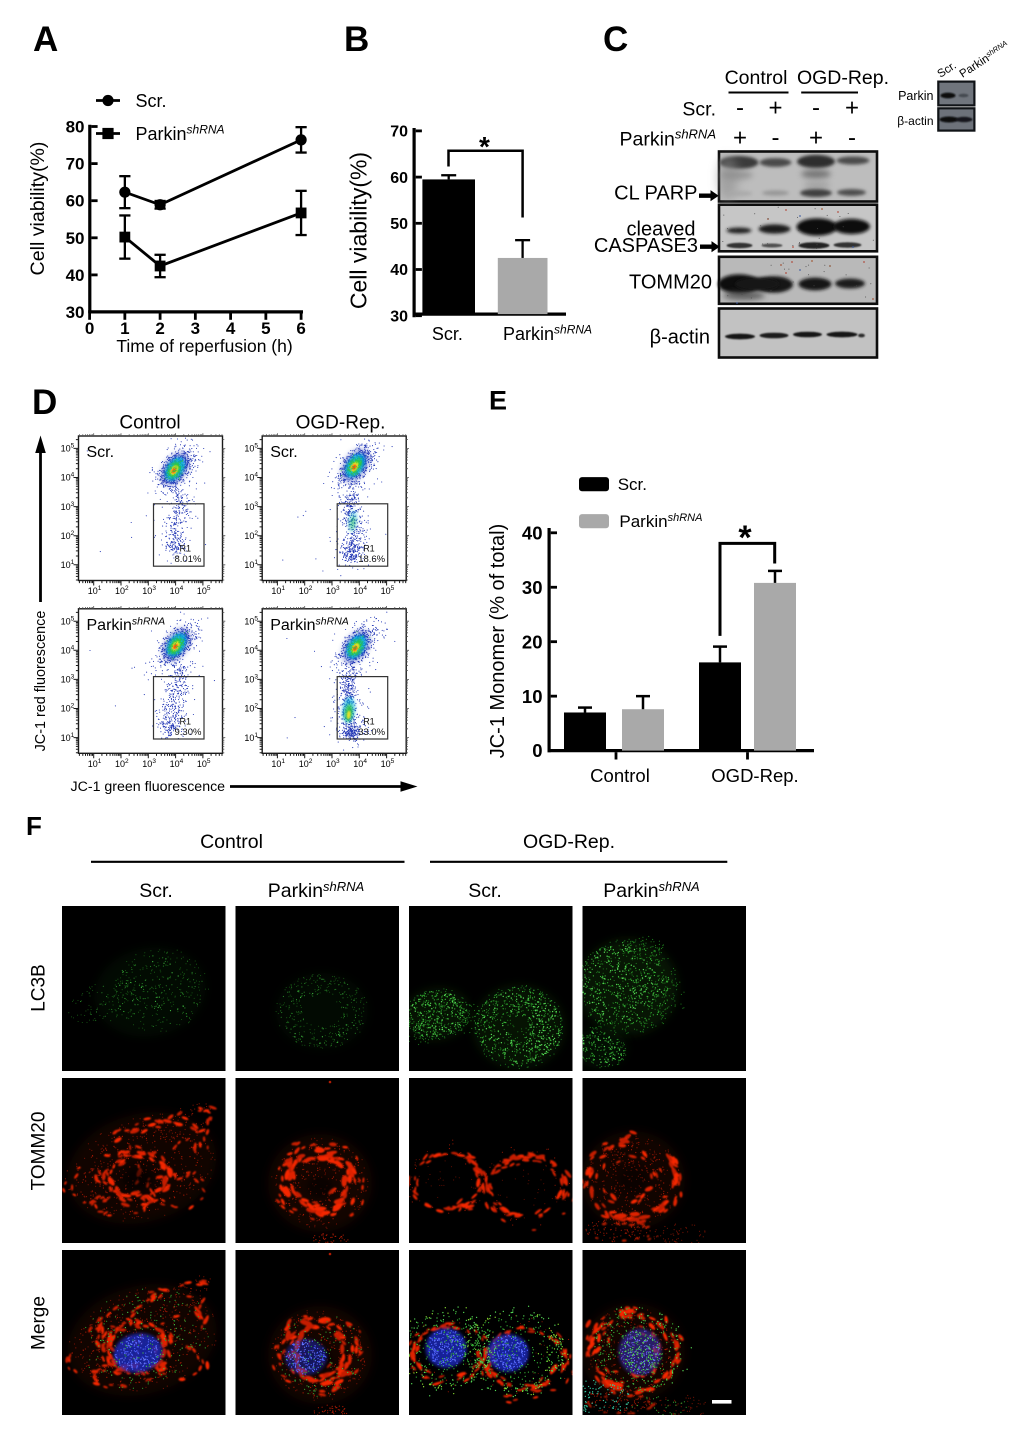 This screenshot has height=1436, width=1020. I want to click on svg-text: 4, so click(231, 328).